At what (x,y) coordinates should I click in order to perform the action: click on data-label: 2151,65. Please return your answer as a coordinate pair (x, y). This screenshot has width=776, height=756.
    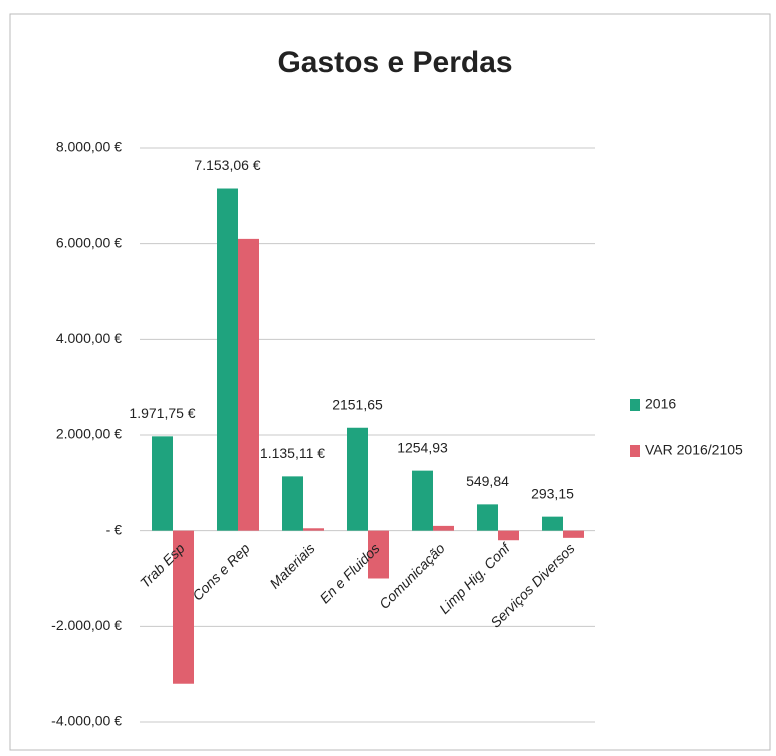
    Looking at the image, I should click on (357, 404).